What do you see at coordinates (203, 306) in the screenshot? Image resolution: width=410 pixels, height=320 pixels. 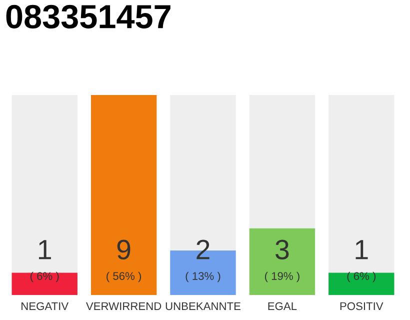 I see `x-tick-label: UNBEKANNTE` at bounding box center [203, 306].